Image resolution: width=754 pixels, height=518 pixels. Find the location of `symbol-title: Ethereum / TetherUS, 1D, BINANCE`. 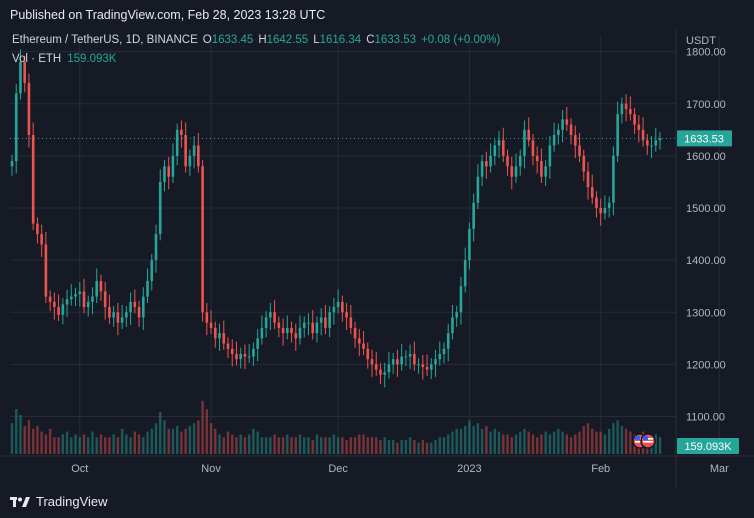

symbol-title: Ethereum / TetherUS, 1D, BINANCE is located at coordinates (105, 40).